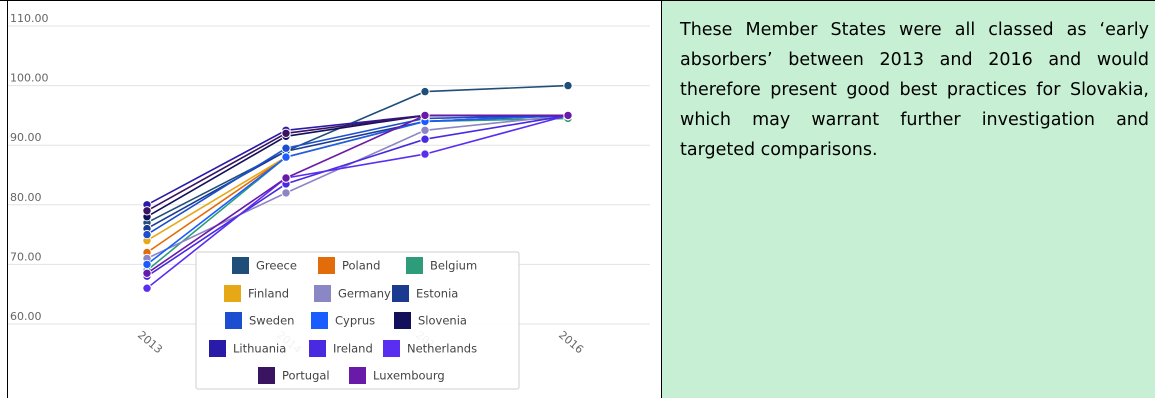 This screenshot has height=398, width=1155. Describe the element at coordinates (453, 266) in the screenshot. I see `legend-label: Belgium` at that location.